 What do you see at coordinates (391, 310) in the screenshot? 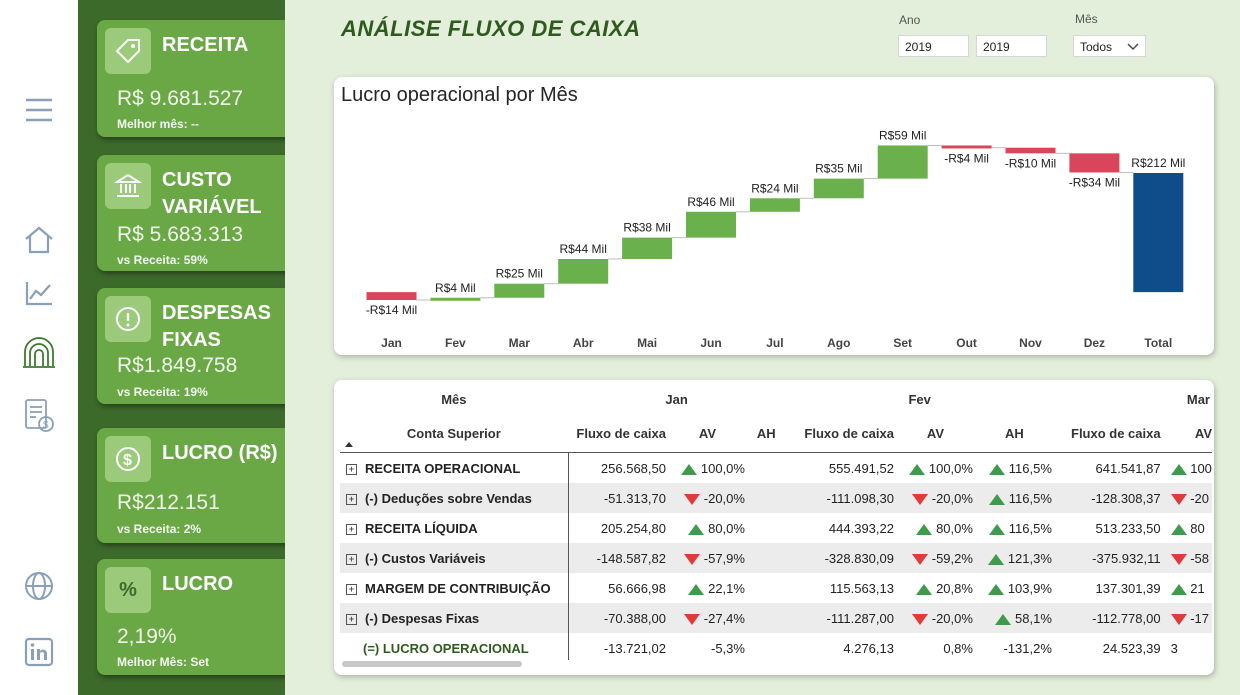
I see `data-label: -R$14 Mil` at bounding box center [391, 310].